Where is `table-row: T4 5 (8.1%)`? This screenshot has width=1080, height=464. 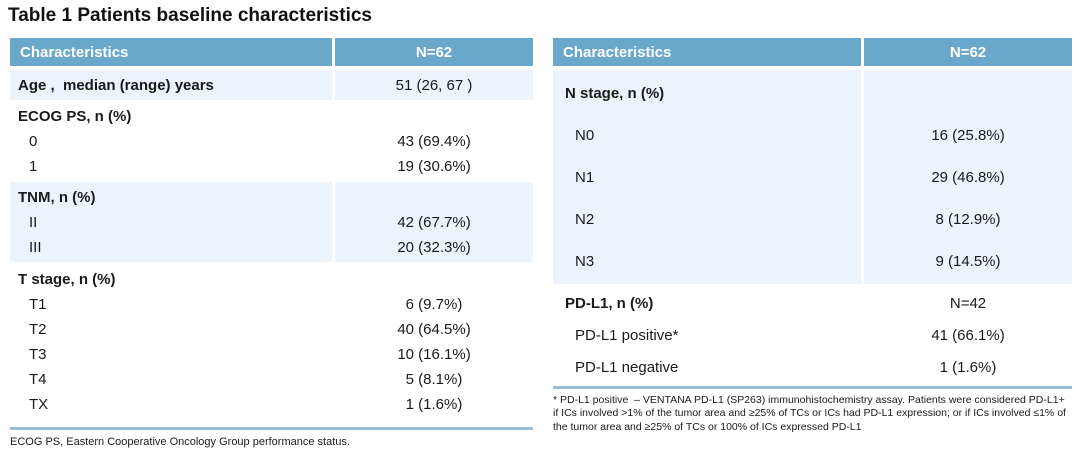 table-row: T4 5 (8.1%) is located at coordinates (271, 379).